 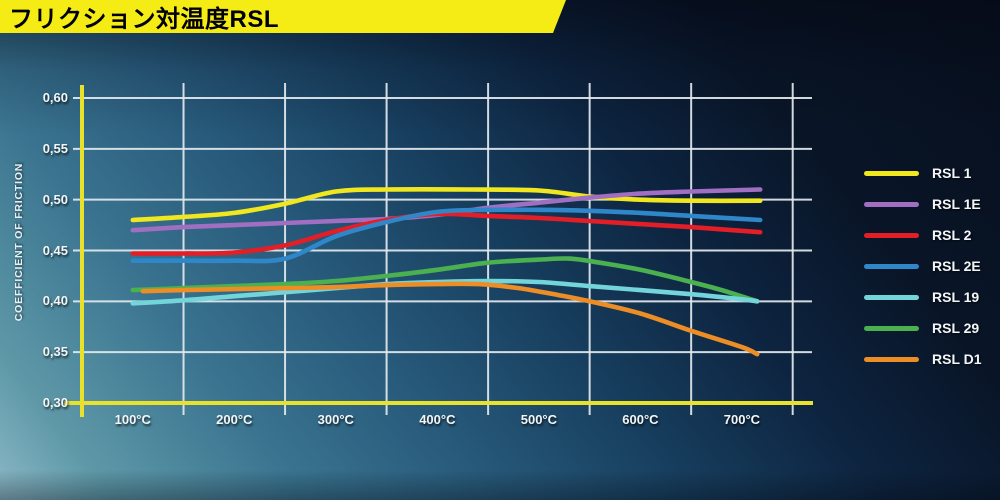 What do you see at coordinates (952, 235) in the screenshot?
I see `legend-item-label: RSL 2` at bounding box center [952, 235].